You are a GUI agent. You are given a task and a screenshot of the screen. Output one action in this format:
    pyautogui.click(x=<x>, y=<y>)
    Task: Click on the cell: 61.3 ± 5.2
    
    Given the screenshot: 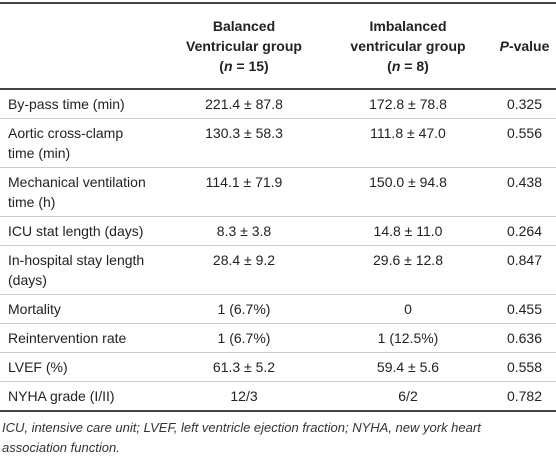 What is the action you would take?
    pyautogui.click(x=244, y=367)
    